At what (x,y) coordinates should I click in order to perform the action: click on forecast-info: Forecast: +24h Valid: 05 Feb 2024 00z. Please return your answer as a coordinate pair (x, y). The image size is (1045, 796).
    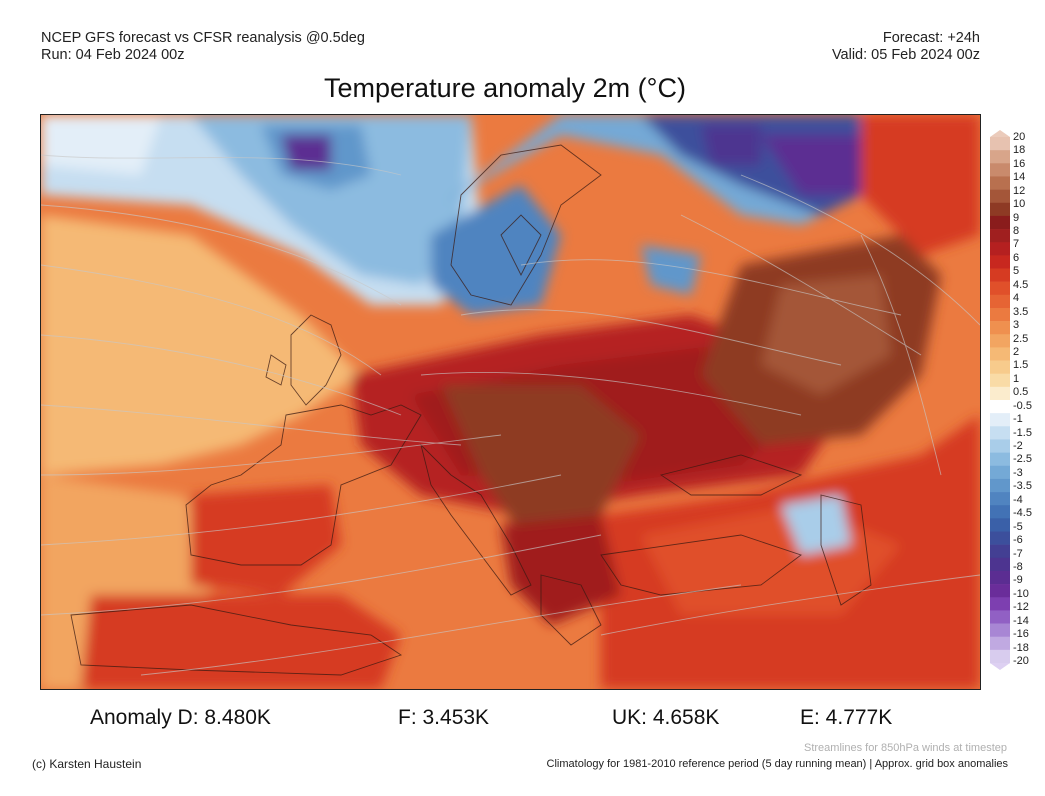
    Looking at the image, I should click on (906, 47).